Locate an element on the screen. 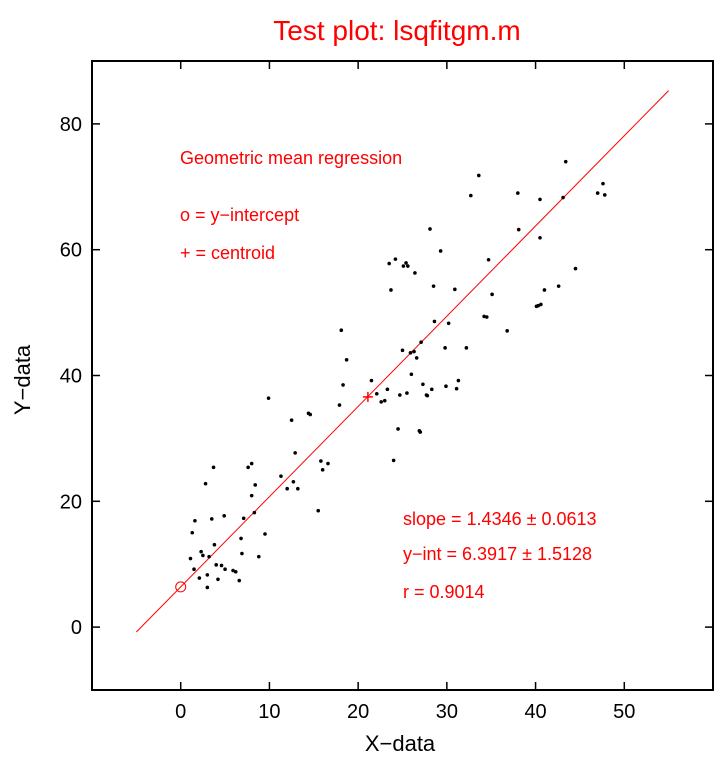 This screenshot has width=720, height=758. y-axis-label: Y−data is located at coordinates (22, 379).